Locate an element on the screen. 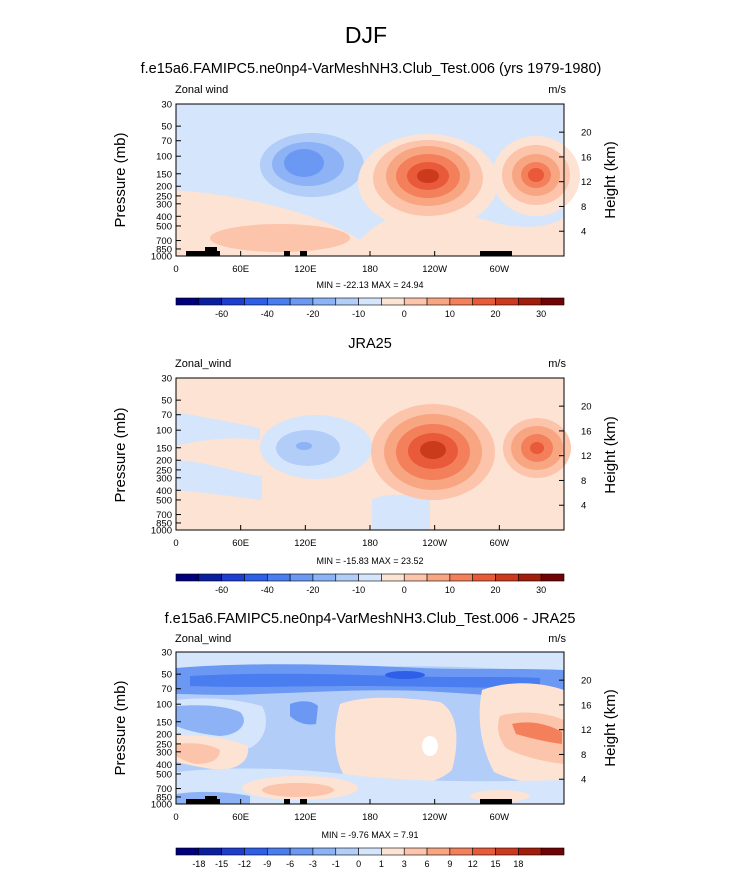  x-tick-label: 180 is located at coordinates (370, 543).